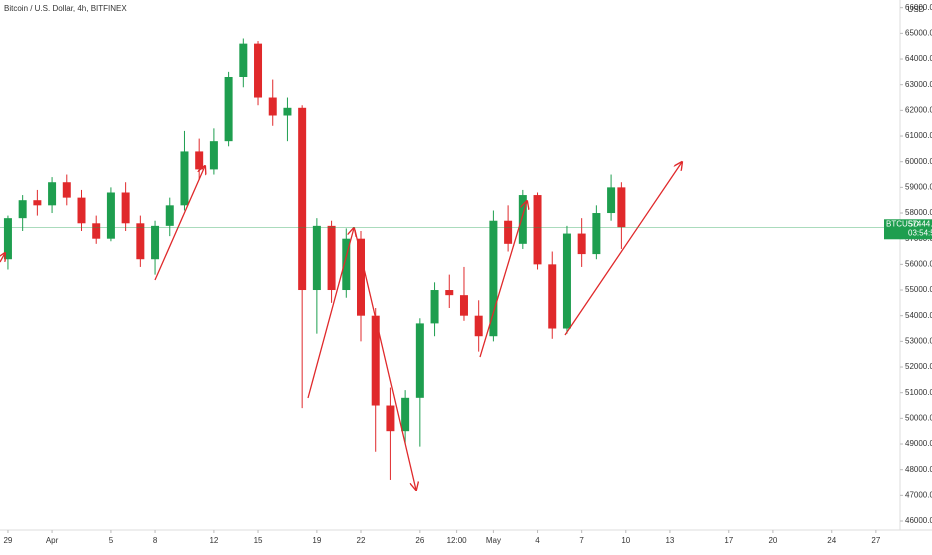 This screenshot has height=555, width=932. What do you see at coordinates (918, 289) in the screenshot?
I see `y-tick-label: 55000.0` at bounding box center [918, 289].